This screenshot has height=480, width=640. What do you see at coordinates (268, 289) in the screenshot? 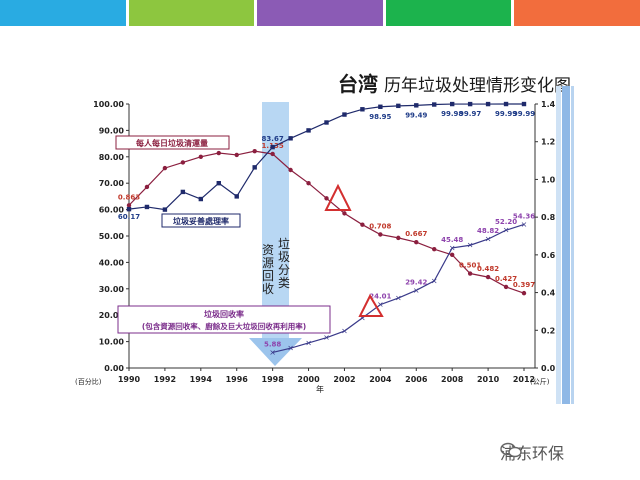
I see `arrow-text-char: 收` at bounding box center [268, 289].